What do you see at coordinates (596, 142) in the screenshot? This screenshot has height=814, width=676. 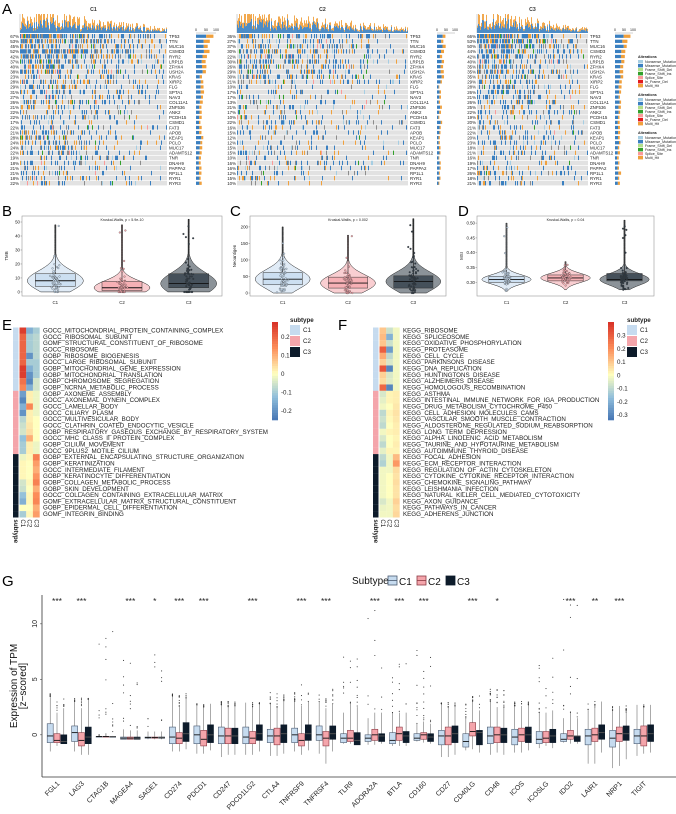 I see `gene-label: PCLO` at bounding box center [596, 142].